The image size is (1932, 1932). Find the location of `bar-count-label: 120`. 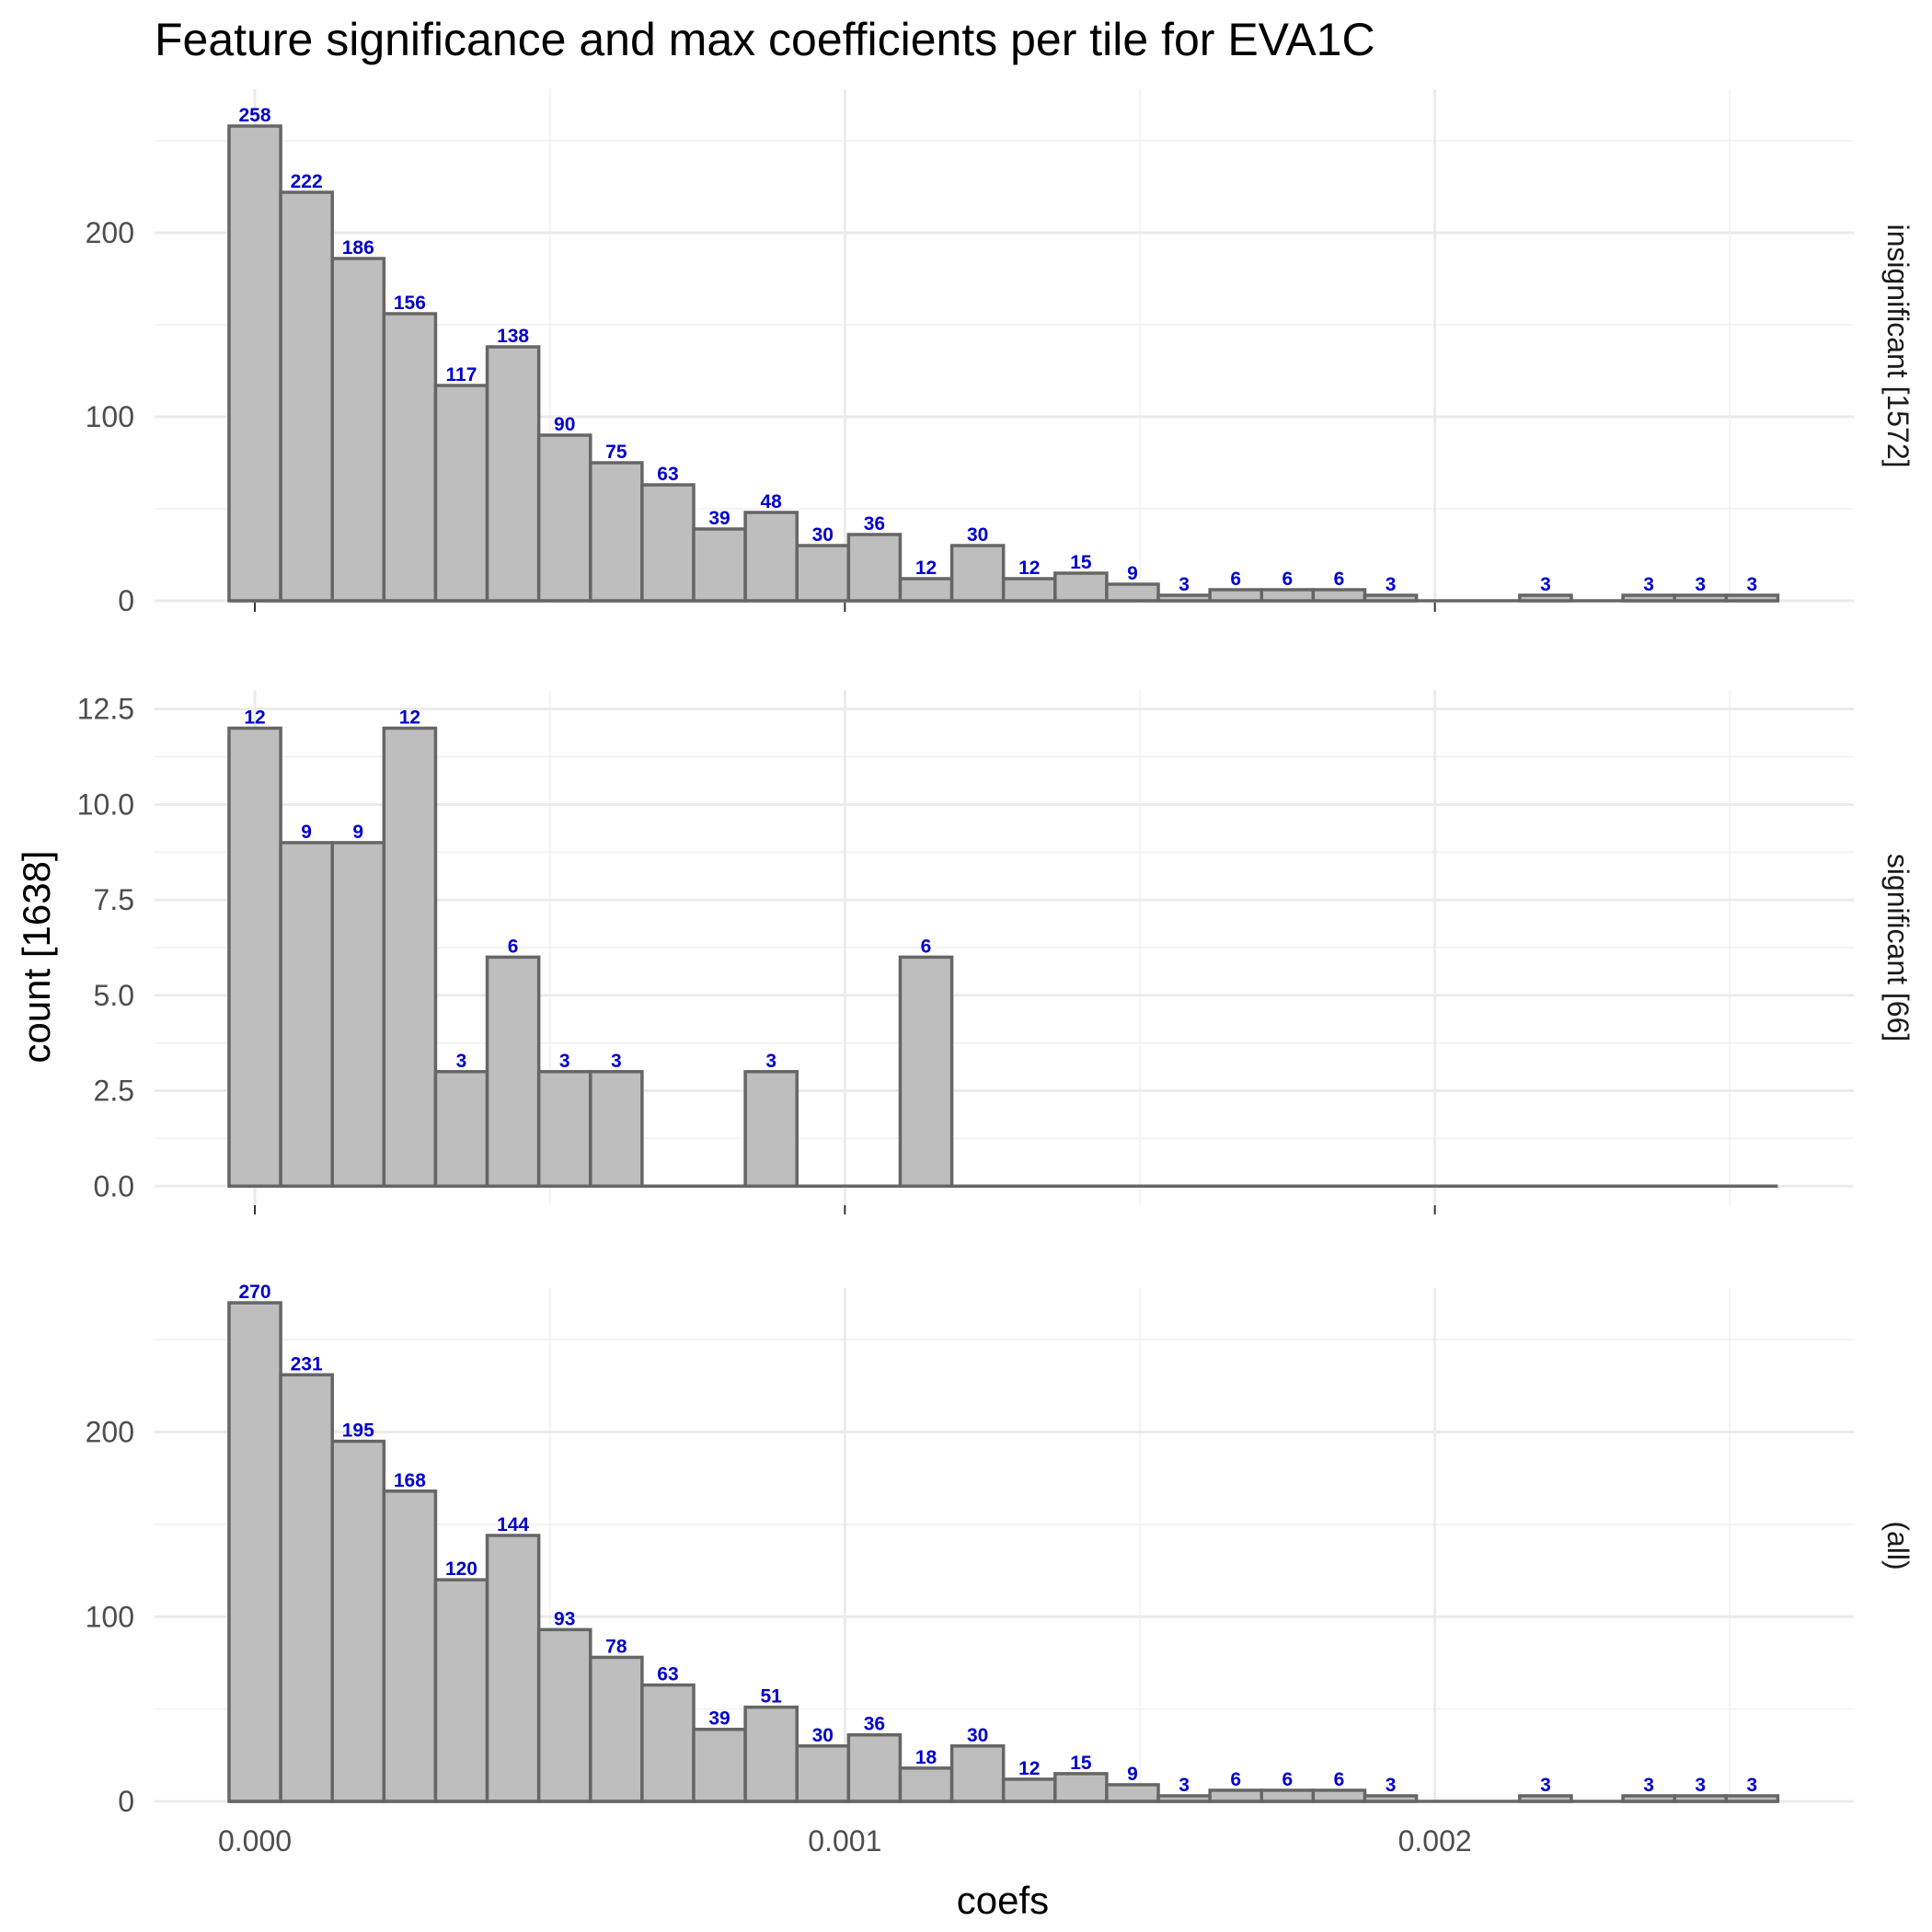

bar-count-label: 120 is located at coordinates (461, 1569).